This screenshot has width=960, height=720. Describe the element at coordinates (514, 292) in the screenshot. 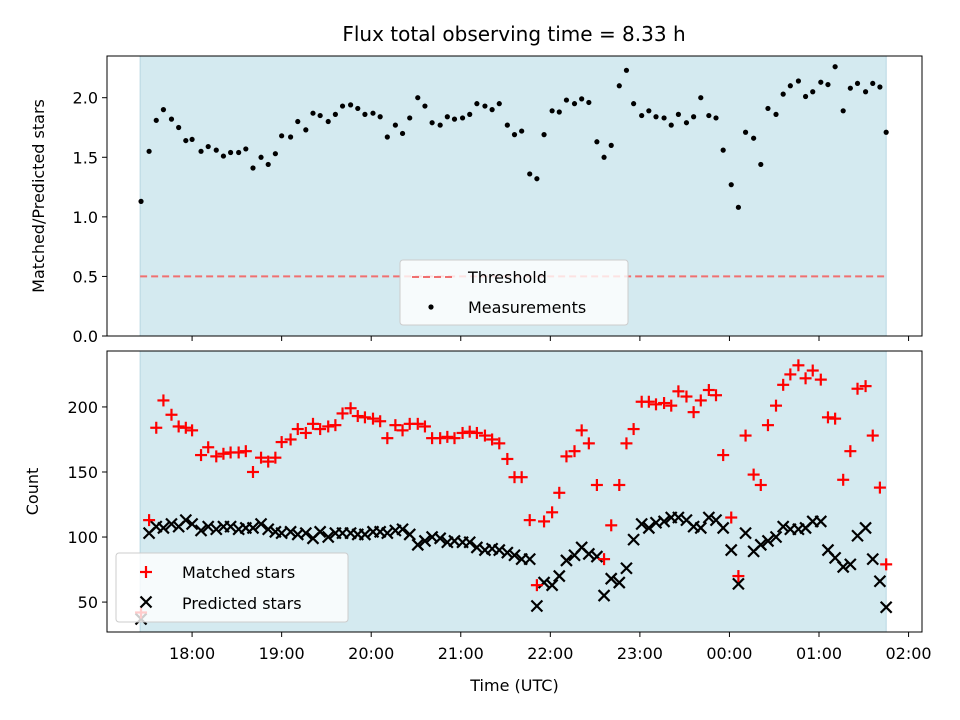

I see `top-legend: Threshold Measurements` at that location.